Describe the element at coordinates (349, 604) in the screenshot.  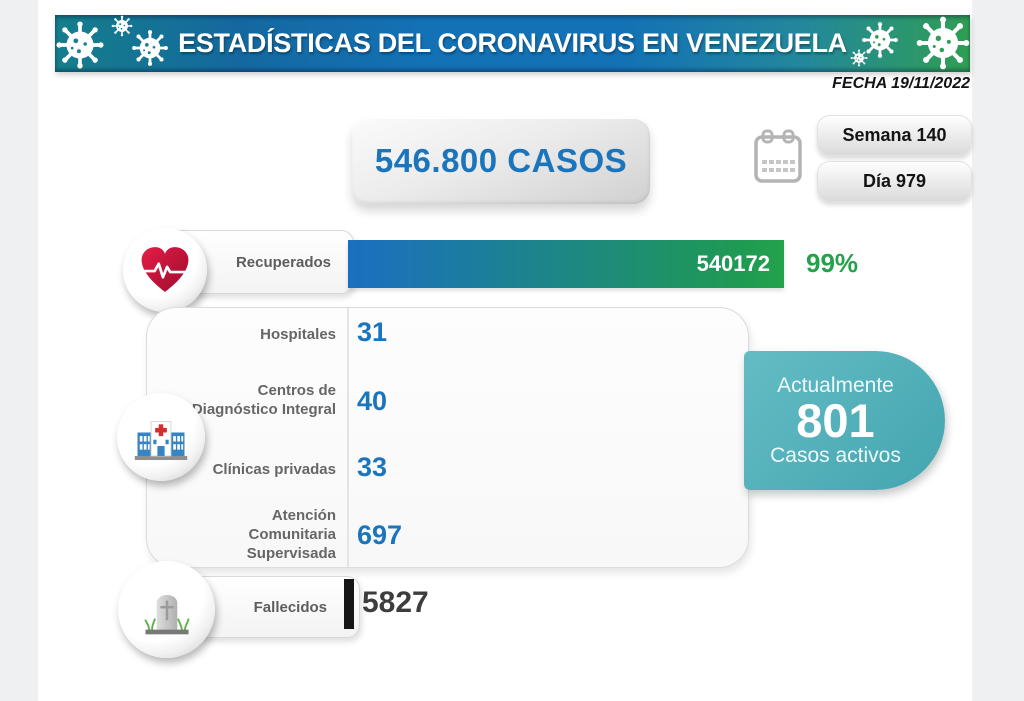
I see `deceased-bar` at that location.